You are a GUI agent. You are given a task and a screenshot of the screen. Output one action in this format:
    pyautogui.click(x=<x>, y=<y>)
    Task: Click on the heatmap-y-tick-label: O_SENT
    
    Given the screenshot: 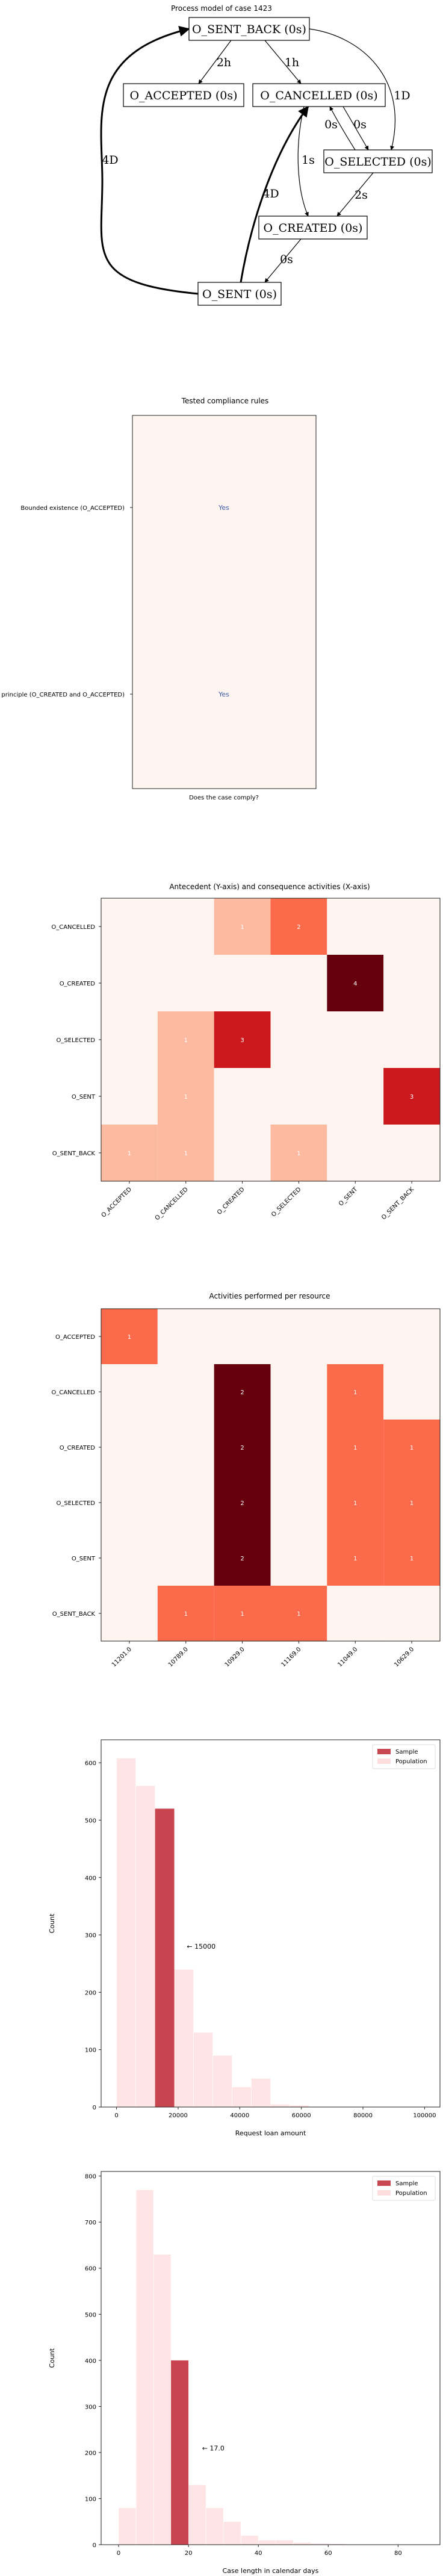 What is the action you would take?
    pyautogui.click(x=84, y=1559)
    